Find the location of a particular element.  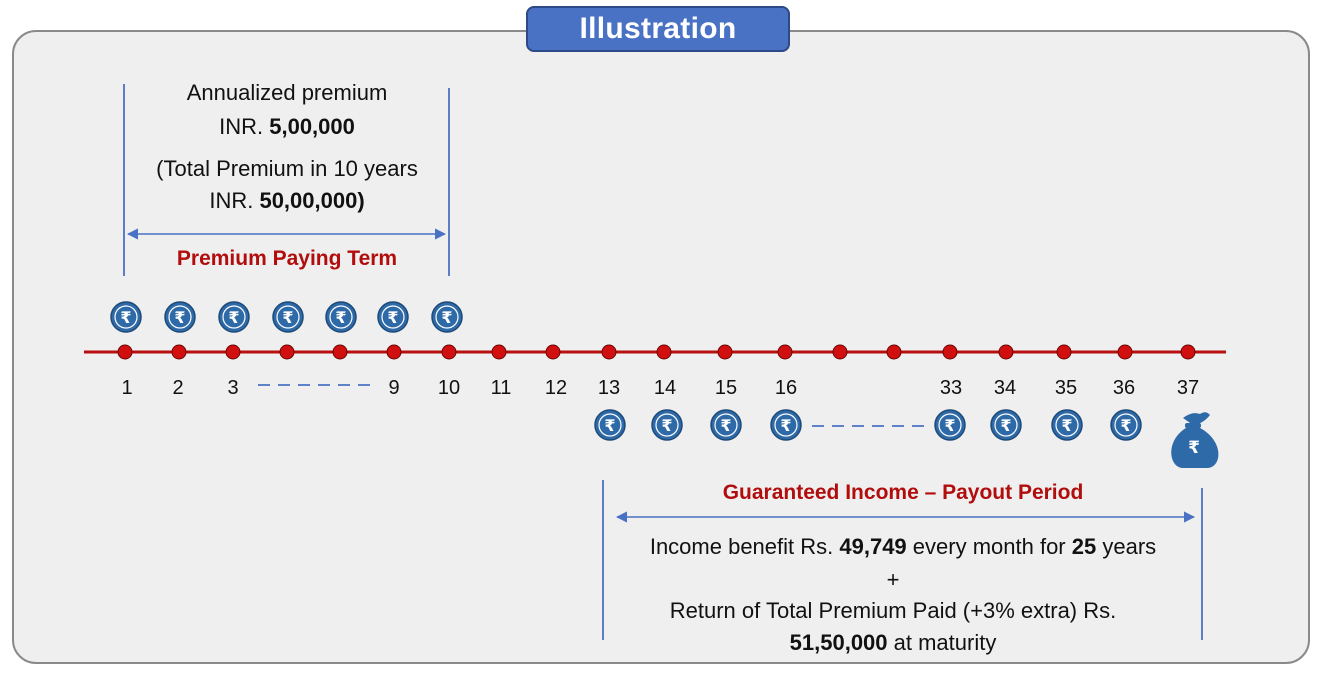

total-premium-label: (Total Premium in 10 years is located at coordinates (287, 168).